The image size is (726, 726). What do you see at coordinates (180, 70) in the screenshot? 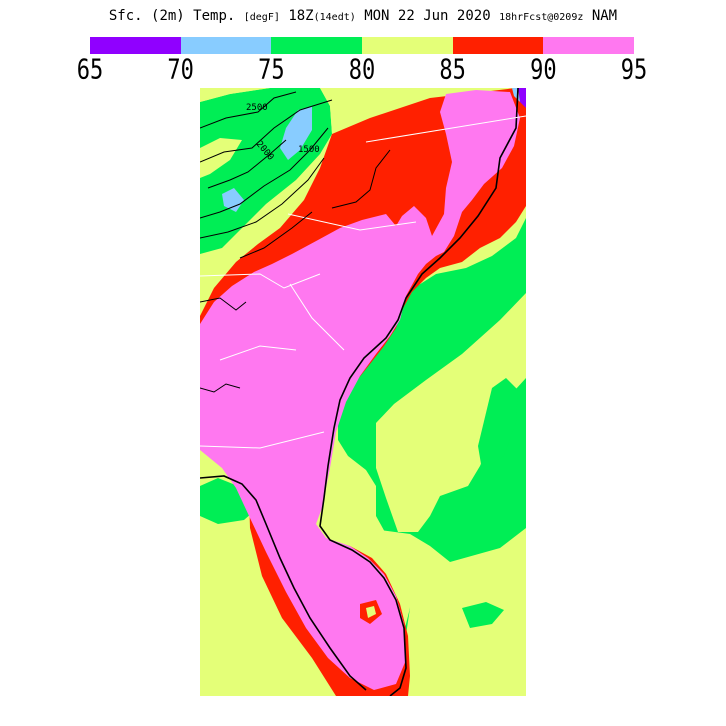
I see `legend-tick-label: 70` at bounding box center [180, 70].